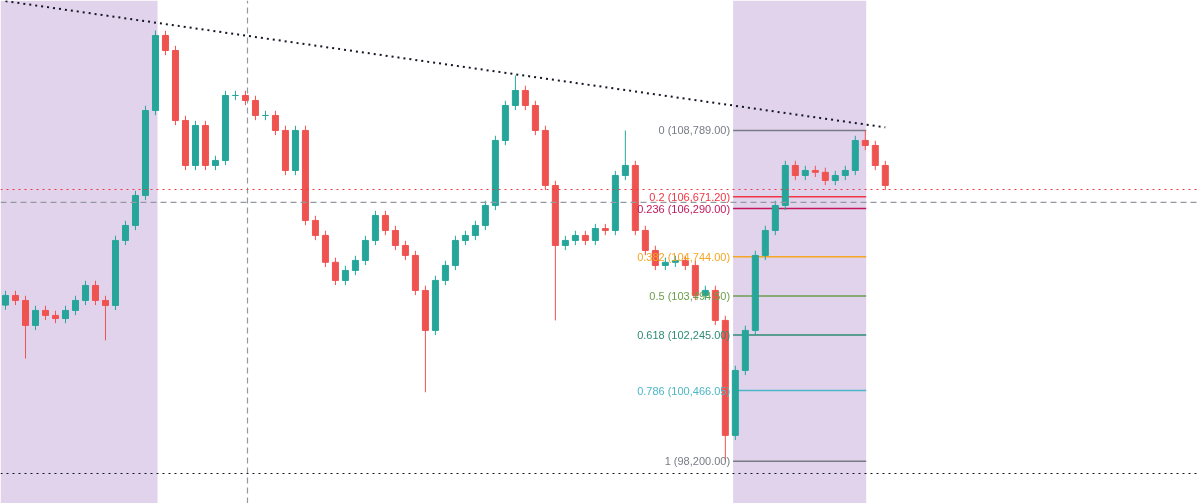  I want to click on ref-line-label: 0 (108,789.00), so click(694, 130).